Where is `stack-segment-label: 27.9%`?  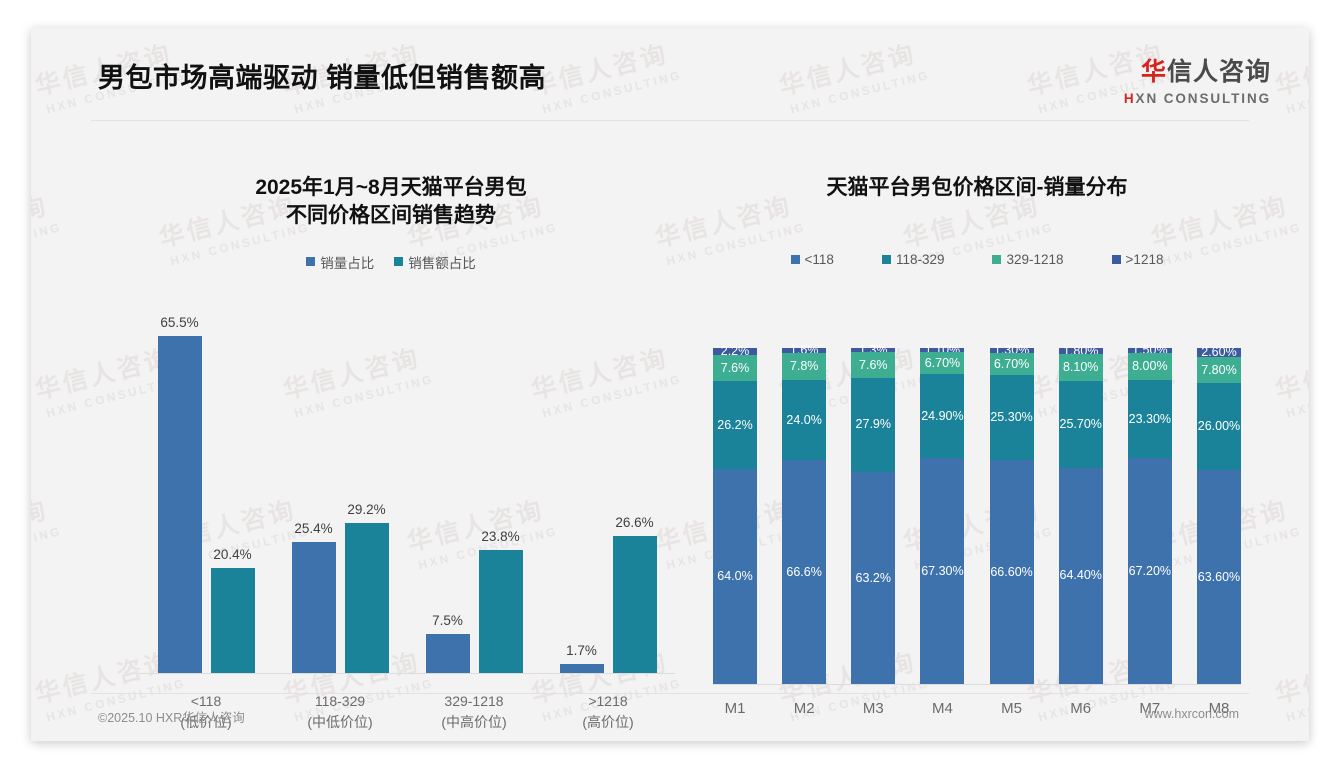 stack-segment-label: 27.9% is located at coordinates (873, 424).